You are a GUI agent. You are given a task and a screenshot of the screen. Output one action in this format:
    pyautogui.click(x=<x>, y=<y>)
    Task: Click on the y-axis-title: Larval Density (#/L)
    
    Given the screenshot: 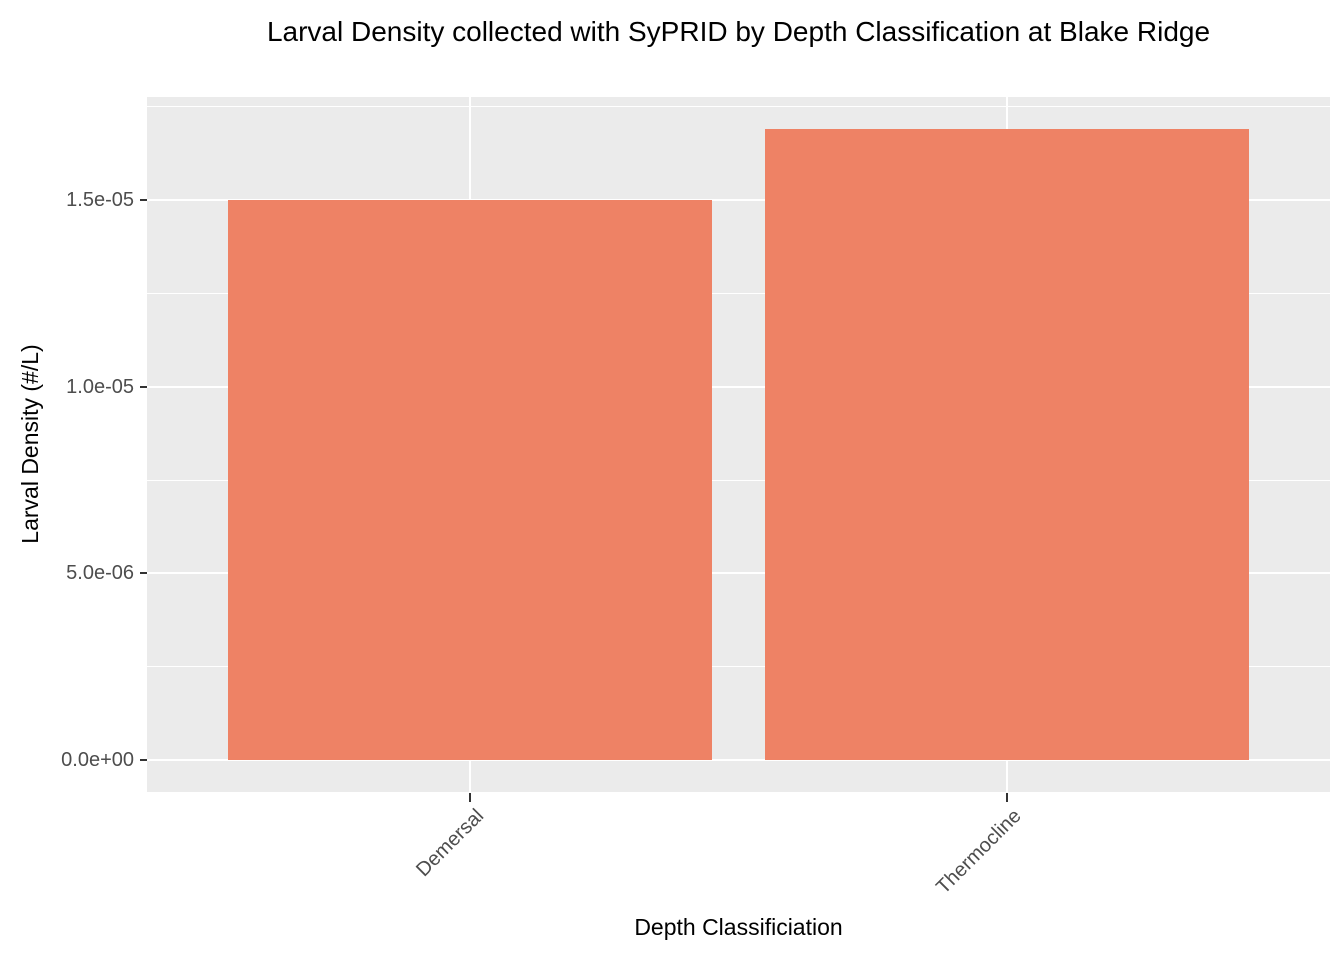 What is the action you would take?
    pyautogui.click(x=30, y=444)
    